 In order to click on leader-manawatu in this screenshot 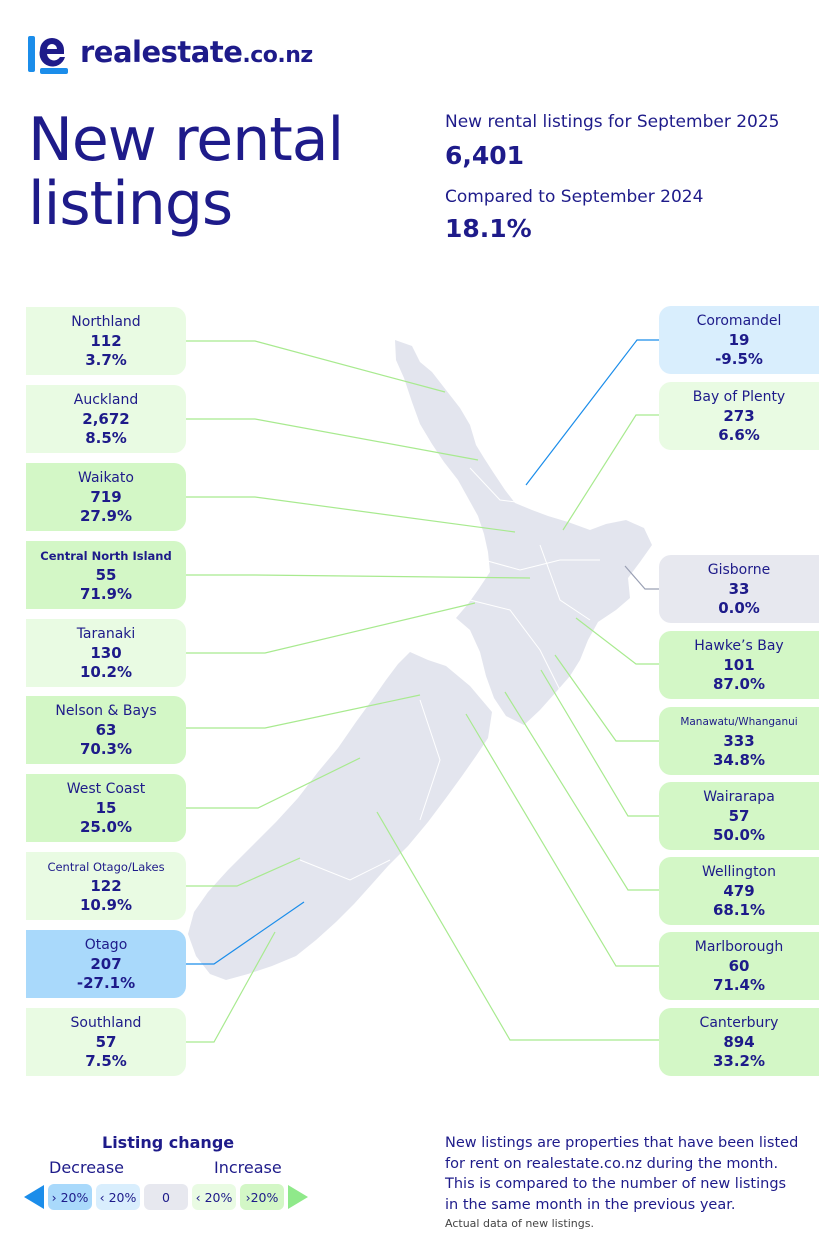, I will do `click(606, 698)`.